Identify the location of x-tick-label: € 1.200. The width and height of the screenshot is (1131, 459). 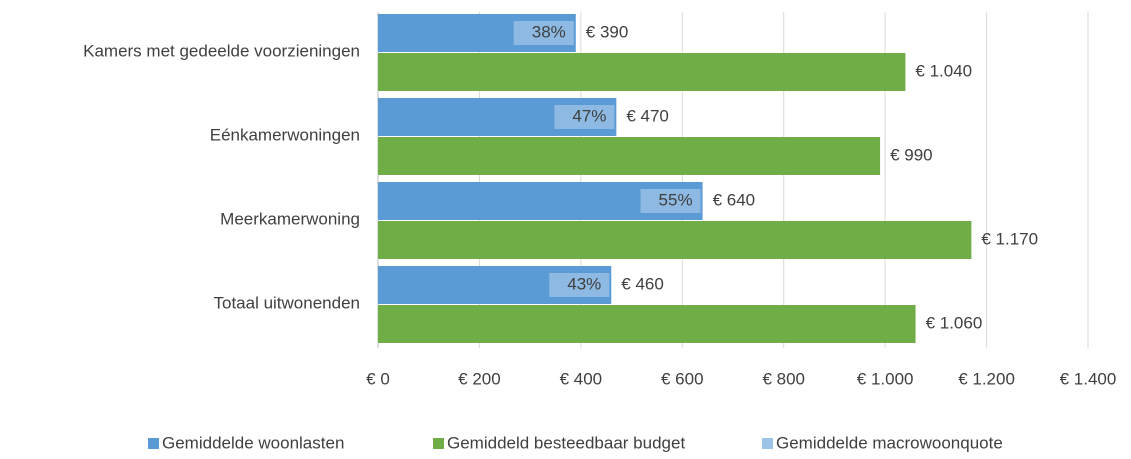
(986, 378).